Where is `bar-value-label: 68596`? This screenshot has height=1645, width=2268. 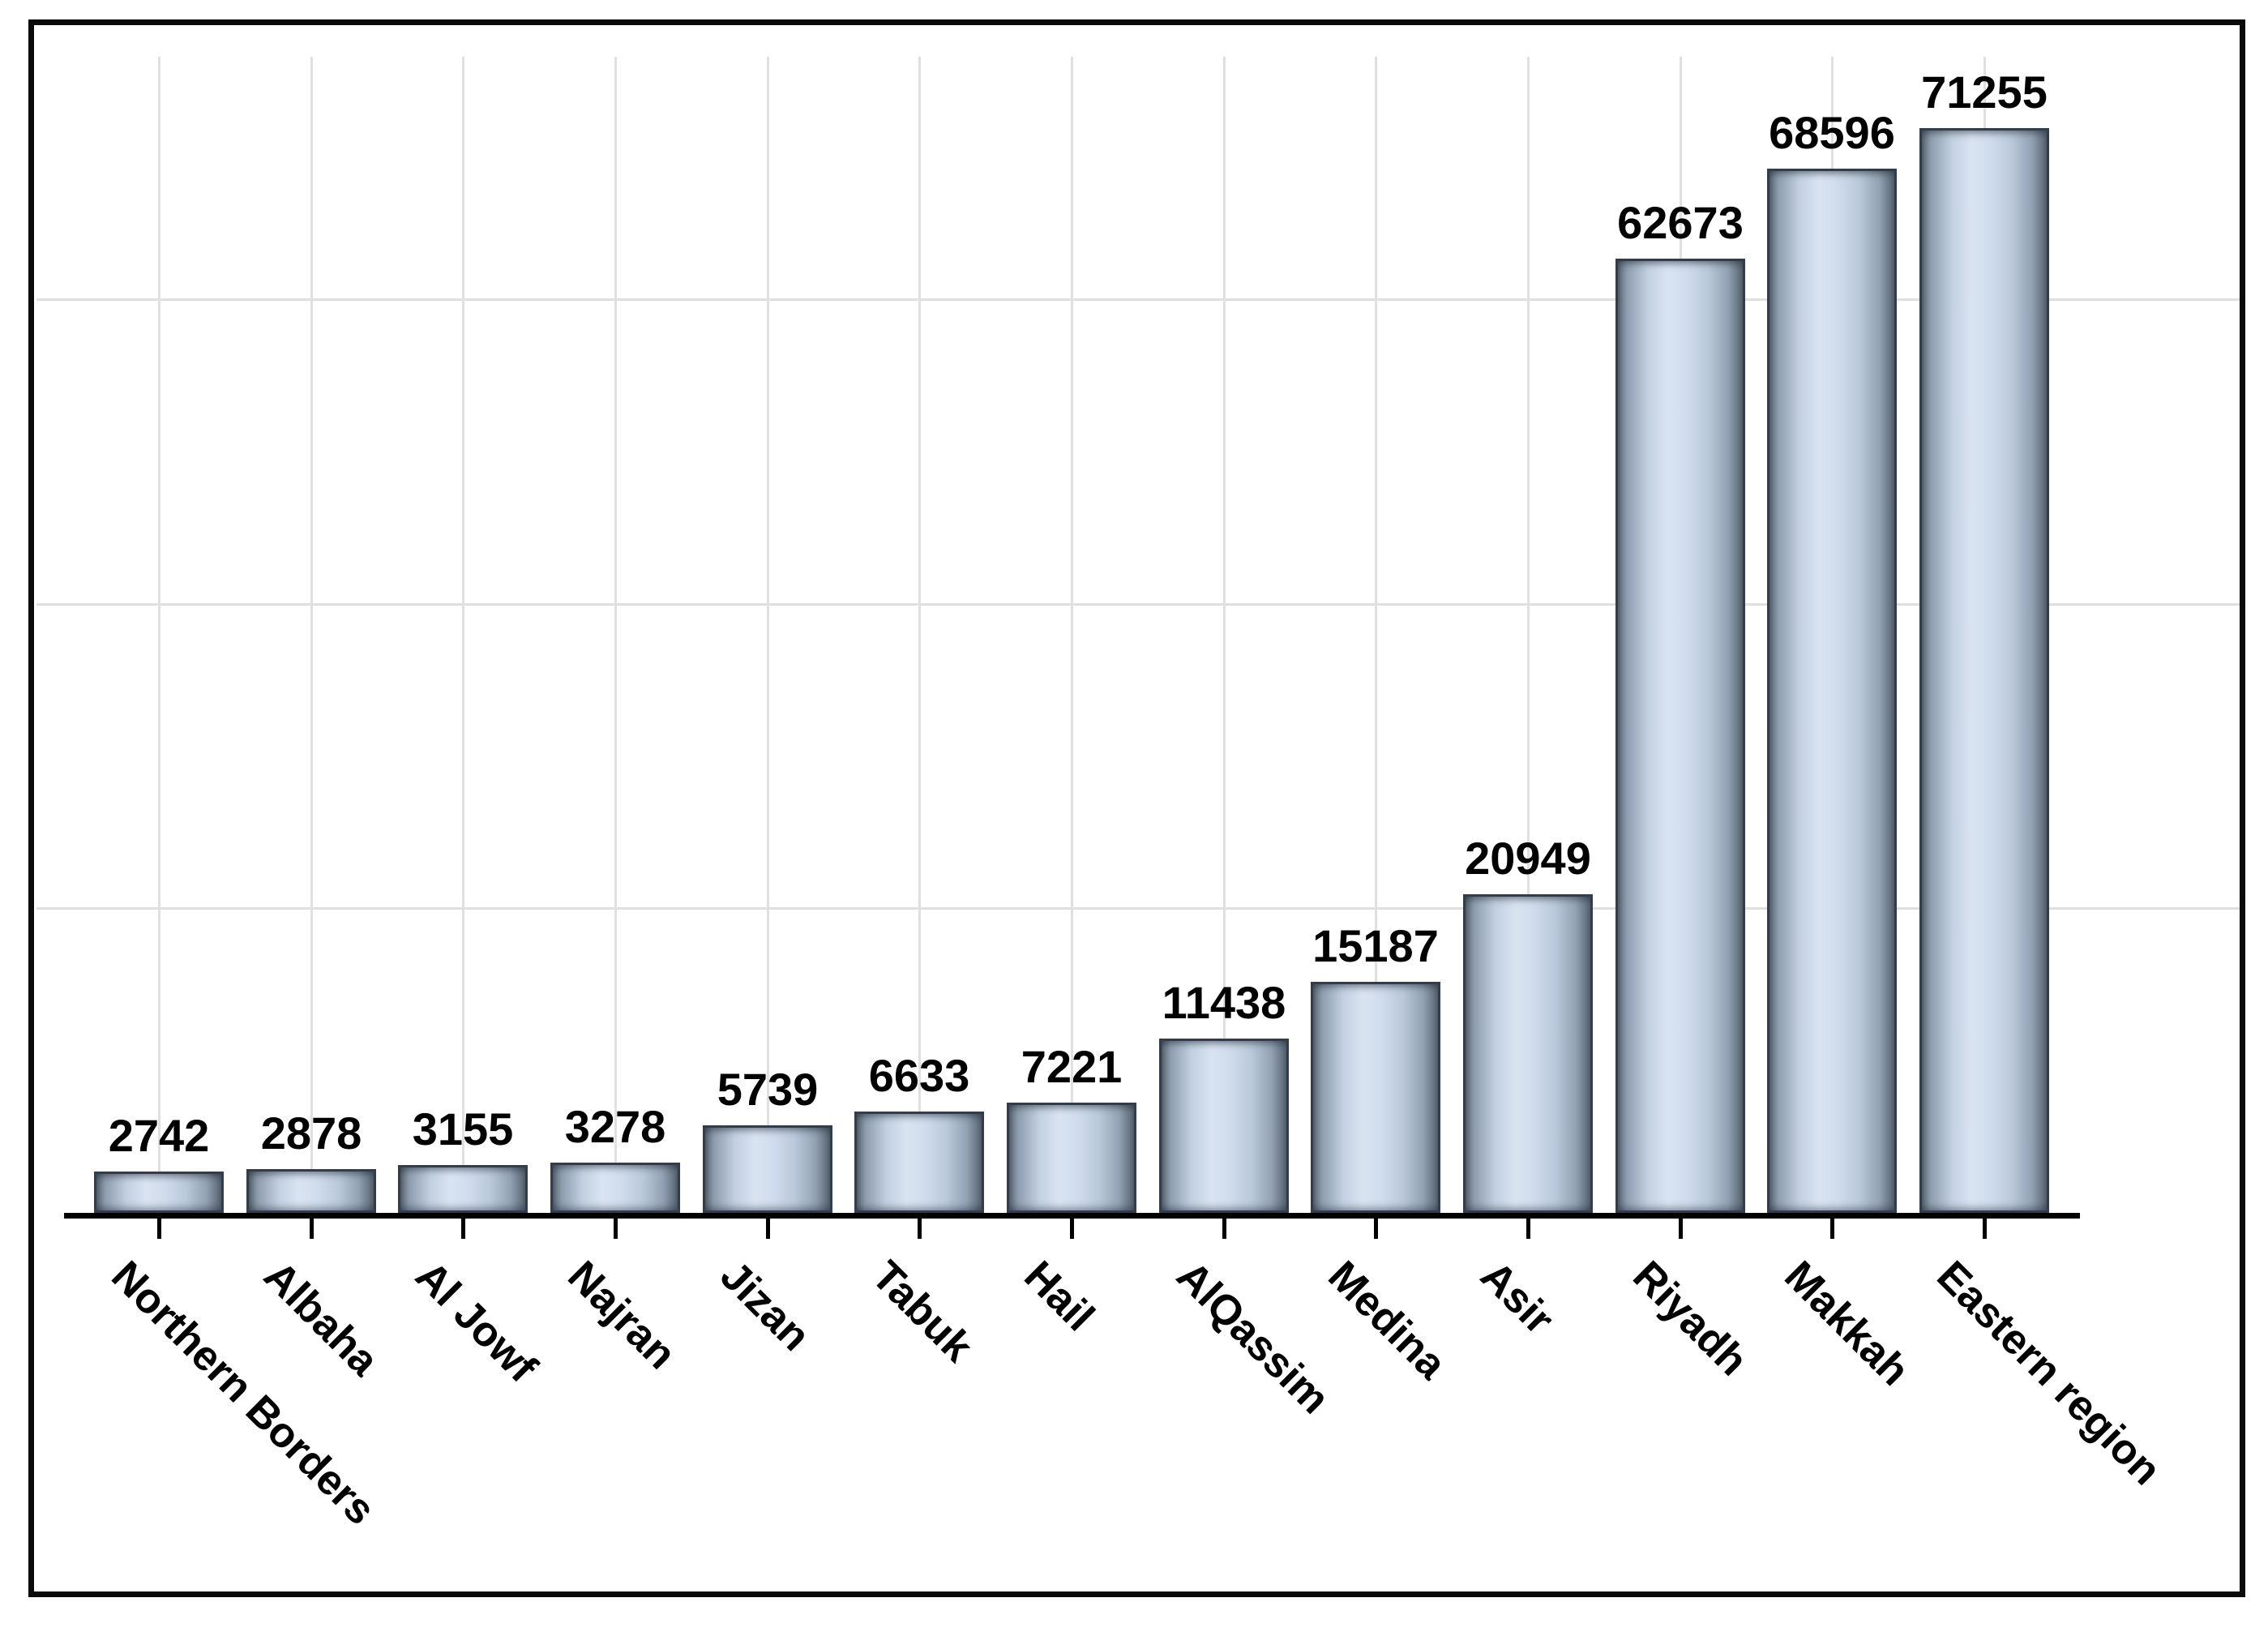 bar-value-label: 68596 is located at coordinates (1832, 132).